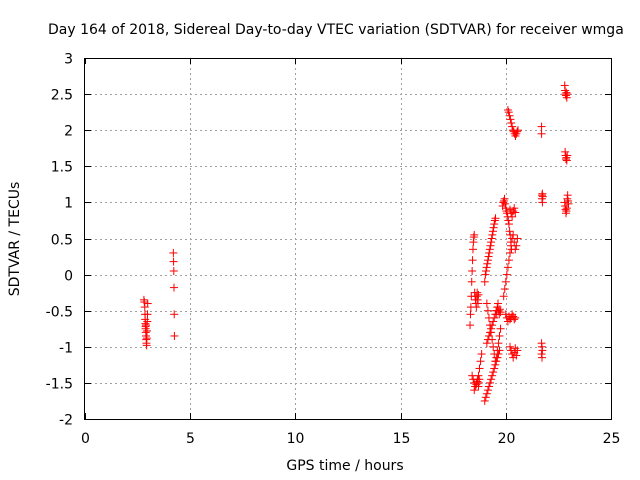 The image size is (640, 480). Describe the element at coordinates (68, 277) in the screenshot. I see `y-tick-label: 0` at that location.